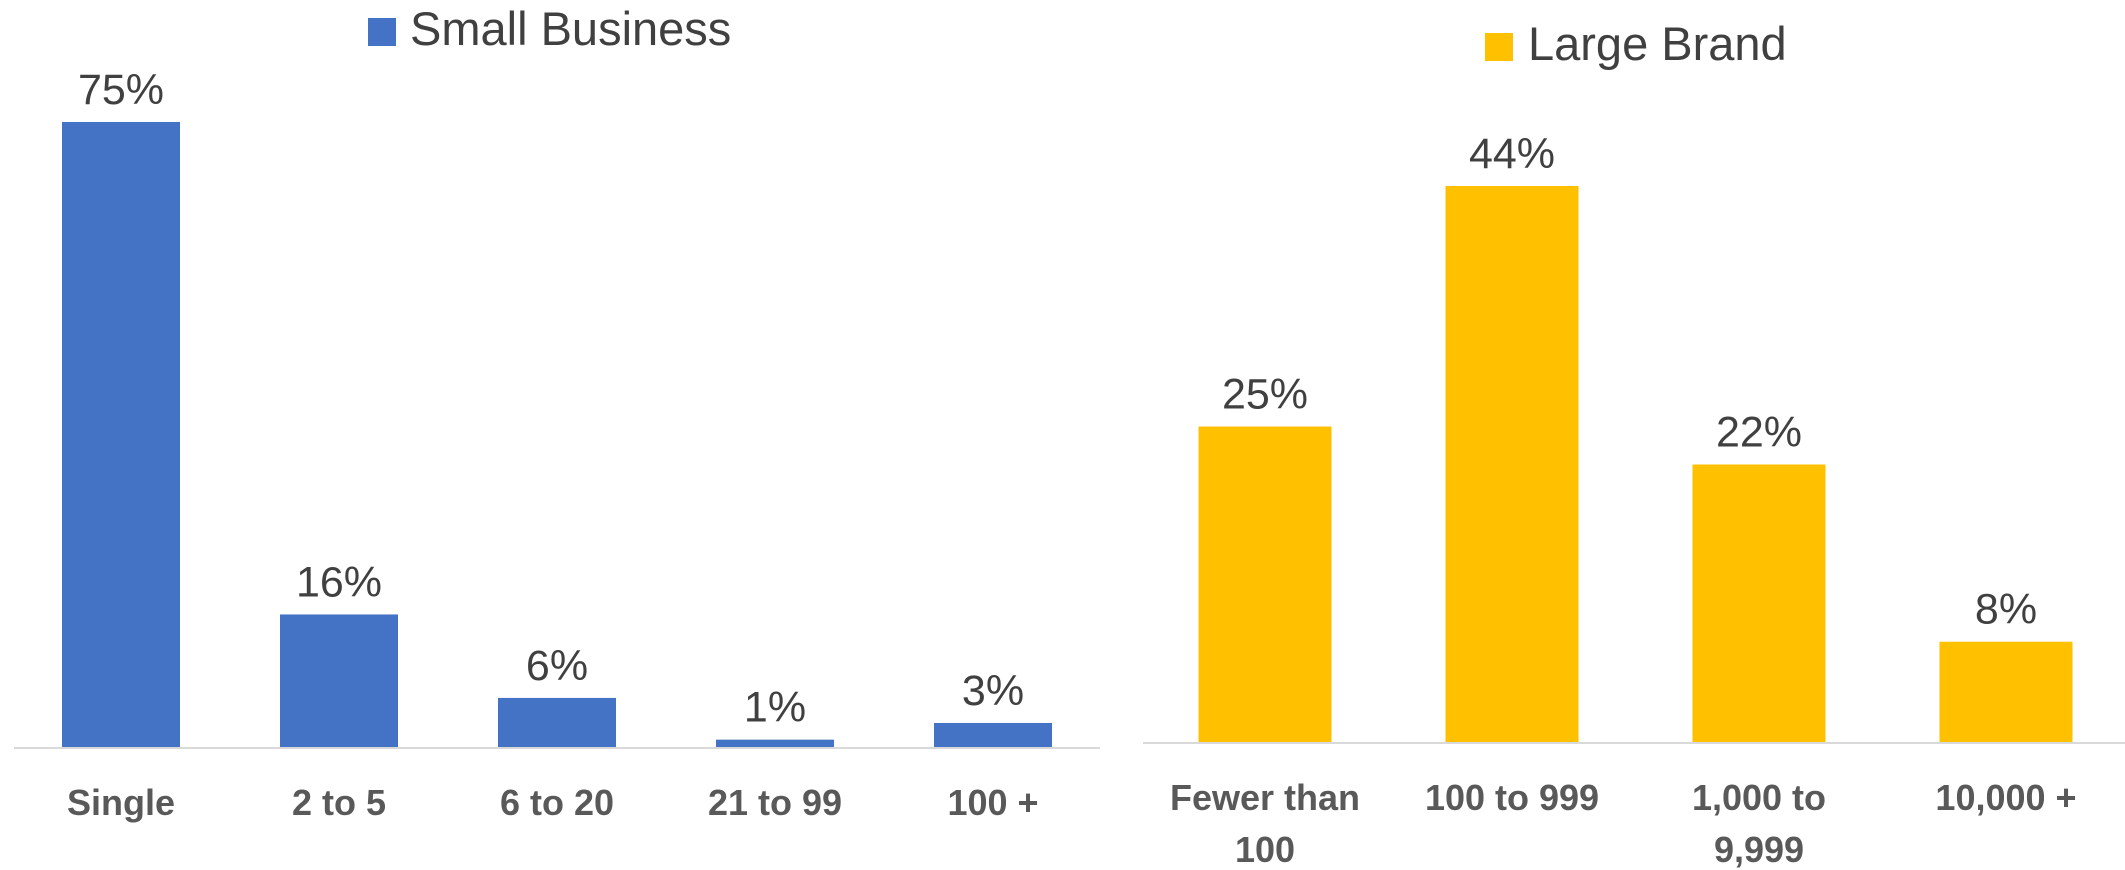  Describe the element at coordinates (993, 691) in the screenshot. I see `data-label: 3%` at that location.